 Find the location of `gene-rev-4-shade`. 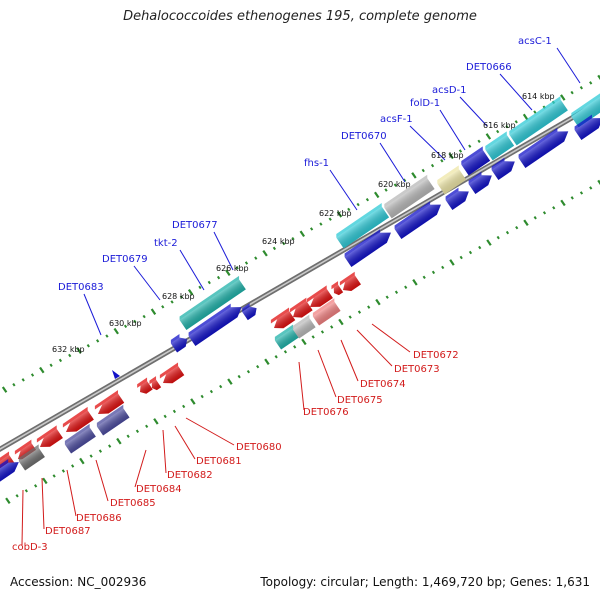

gene-rev-4-shade is located at coordinates (338, 290).